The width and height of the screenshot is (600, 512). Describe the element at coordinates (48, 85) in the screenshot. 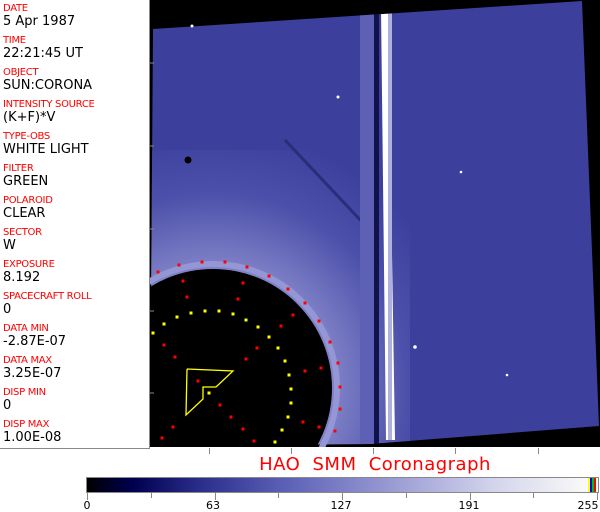

I see `field-value: SUN:CORONA` at that location.